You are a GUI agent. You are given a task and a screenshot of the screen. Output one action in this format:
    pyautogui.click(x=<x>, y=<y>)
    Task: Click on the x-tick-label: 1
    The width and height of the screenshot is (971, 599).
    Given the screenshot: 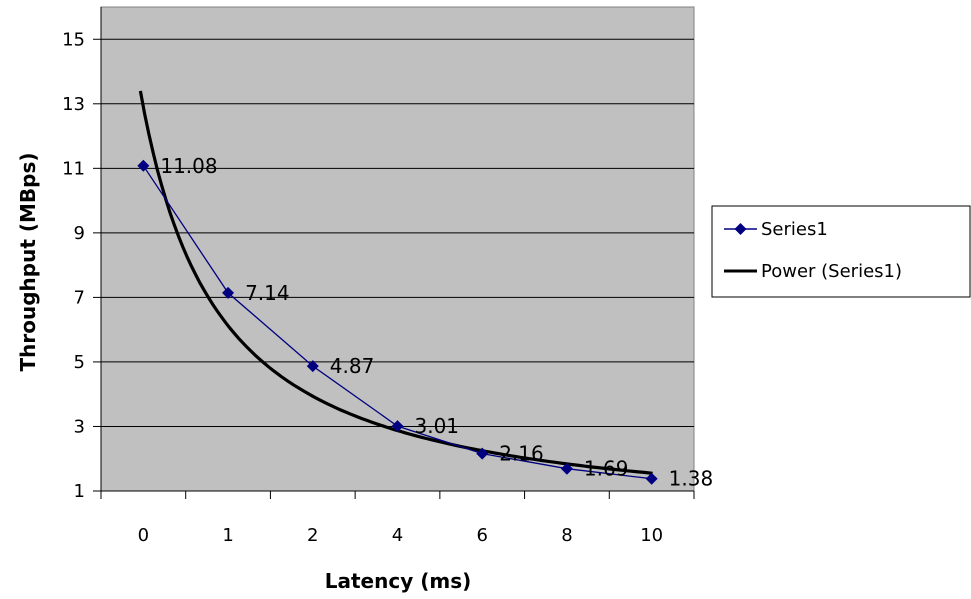 What is the action you would take?
    pyautogui.click(x=227, y=535)
    